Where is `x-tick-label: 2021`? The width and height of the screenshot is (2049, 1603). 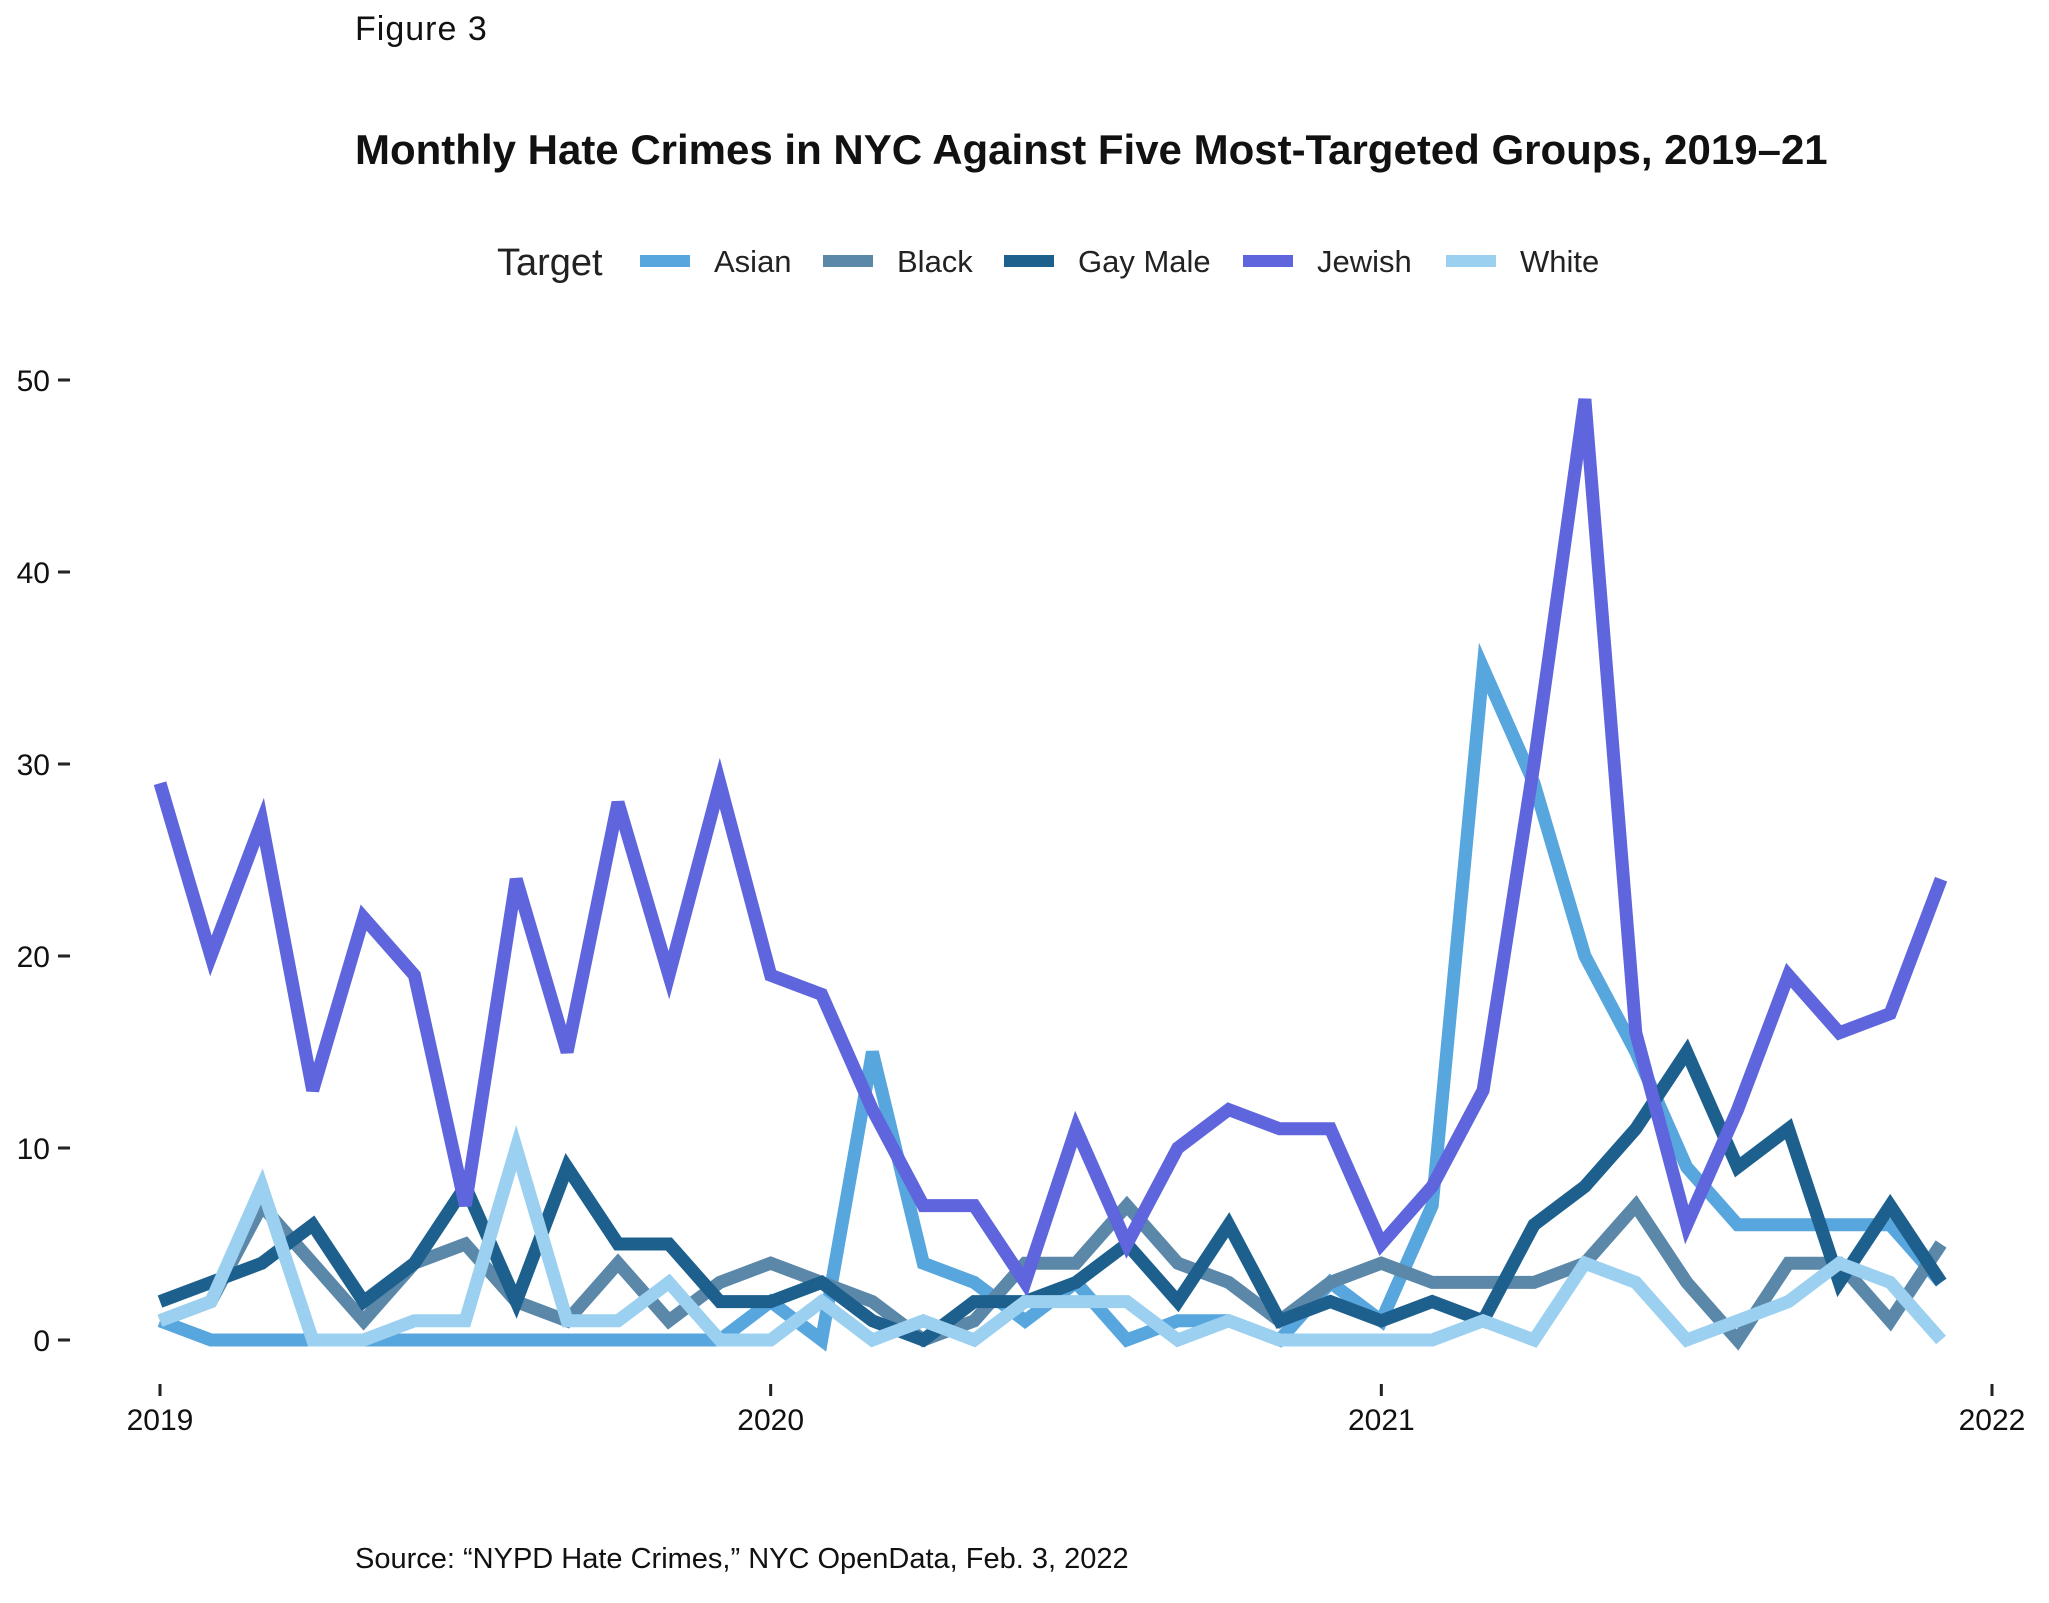
x-tick-label: 2021 is located at coordinates (1381, 1420).